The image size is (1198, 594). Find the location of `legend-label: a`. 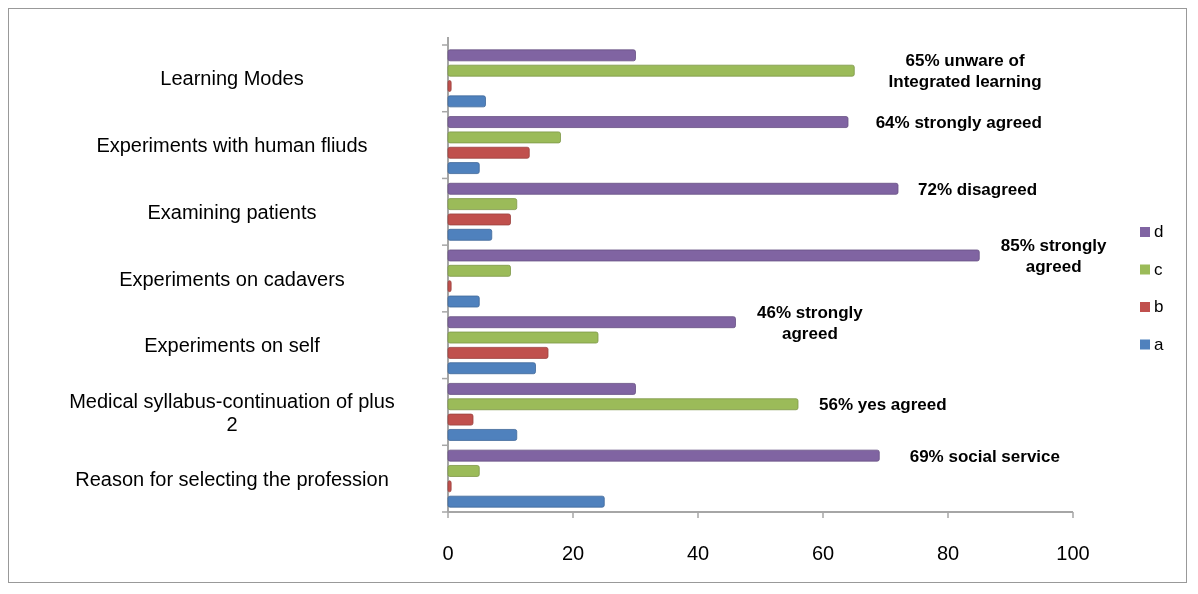

legend-label: a is located at coordinates (1159, 344).